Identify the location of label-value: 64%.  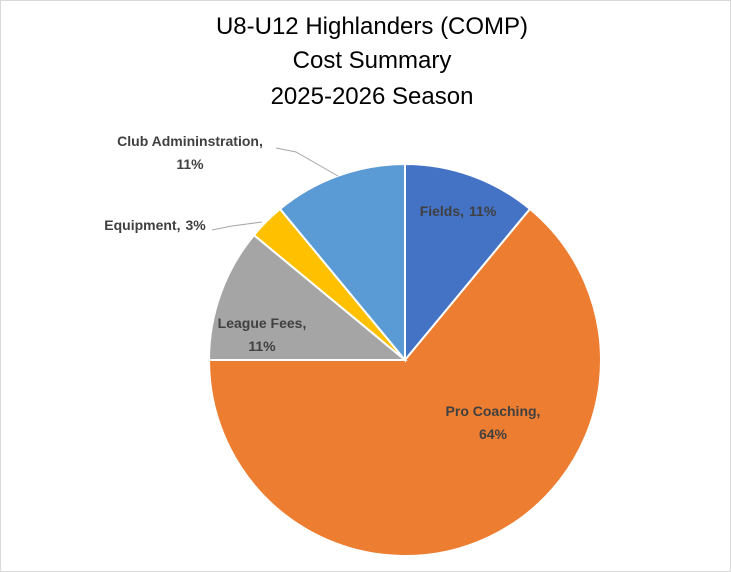
(493, 434).